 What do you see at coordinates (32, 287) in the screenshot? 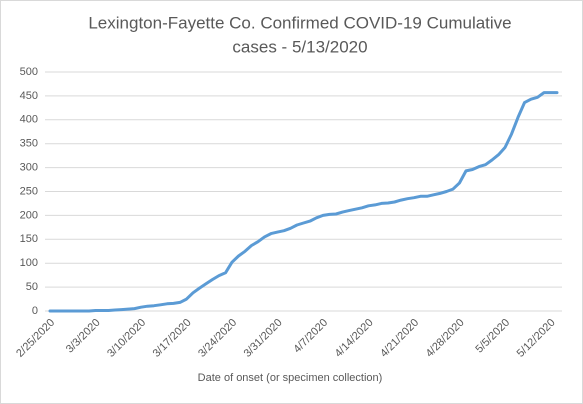
I see `y-tick-label: 50` at bounding box center [32, 287].